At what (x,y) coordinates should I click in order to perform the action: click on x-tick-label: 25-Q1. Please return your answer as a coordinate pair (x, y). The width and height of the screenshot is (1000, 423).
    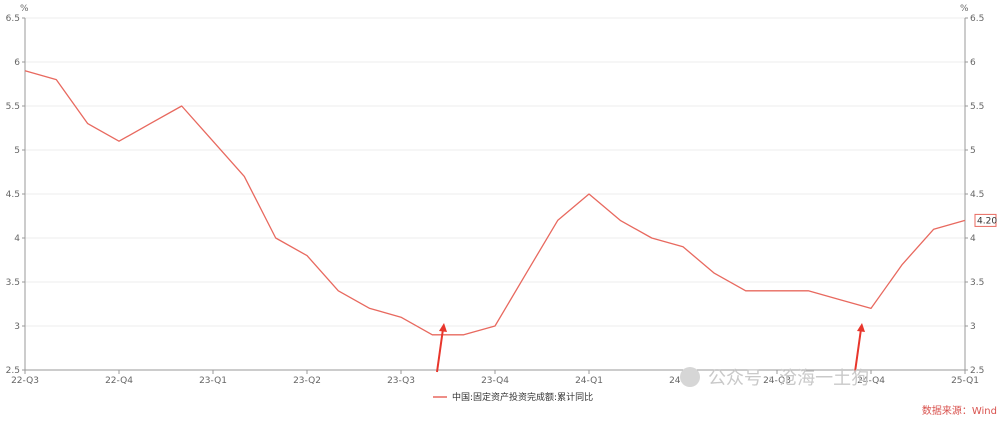
    Looking at the image, I should click on (965, 381).